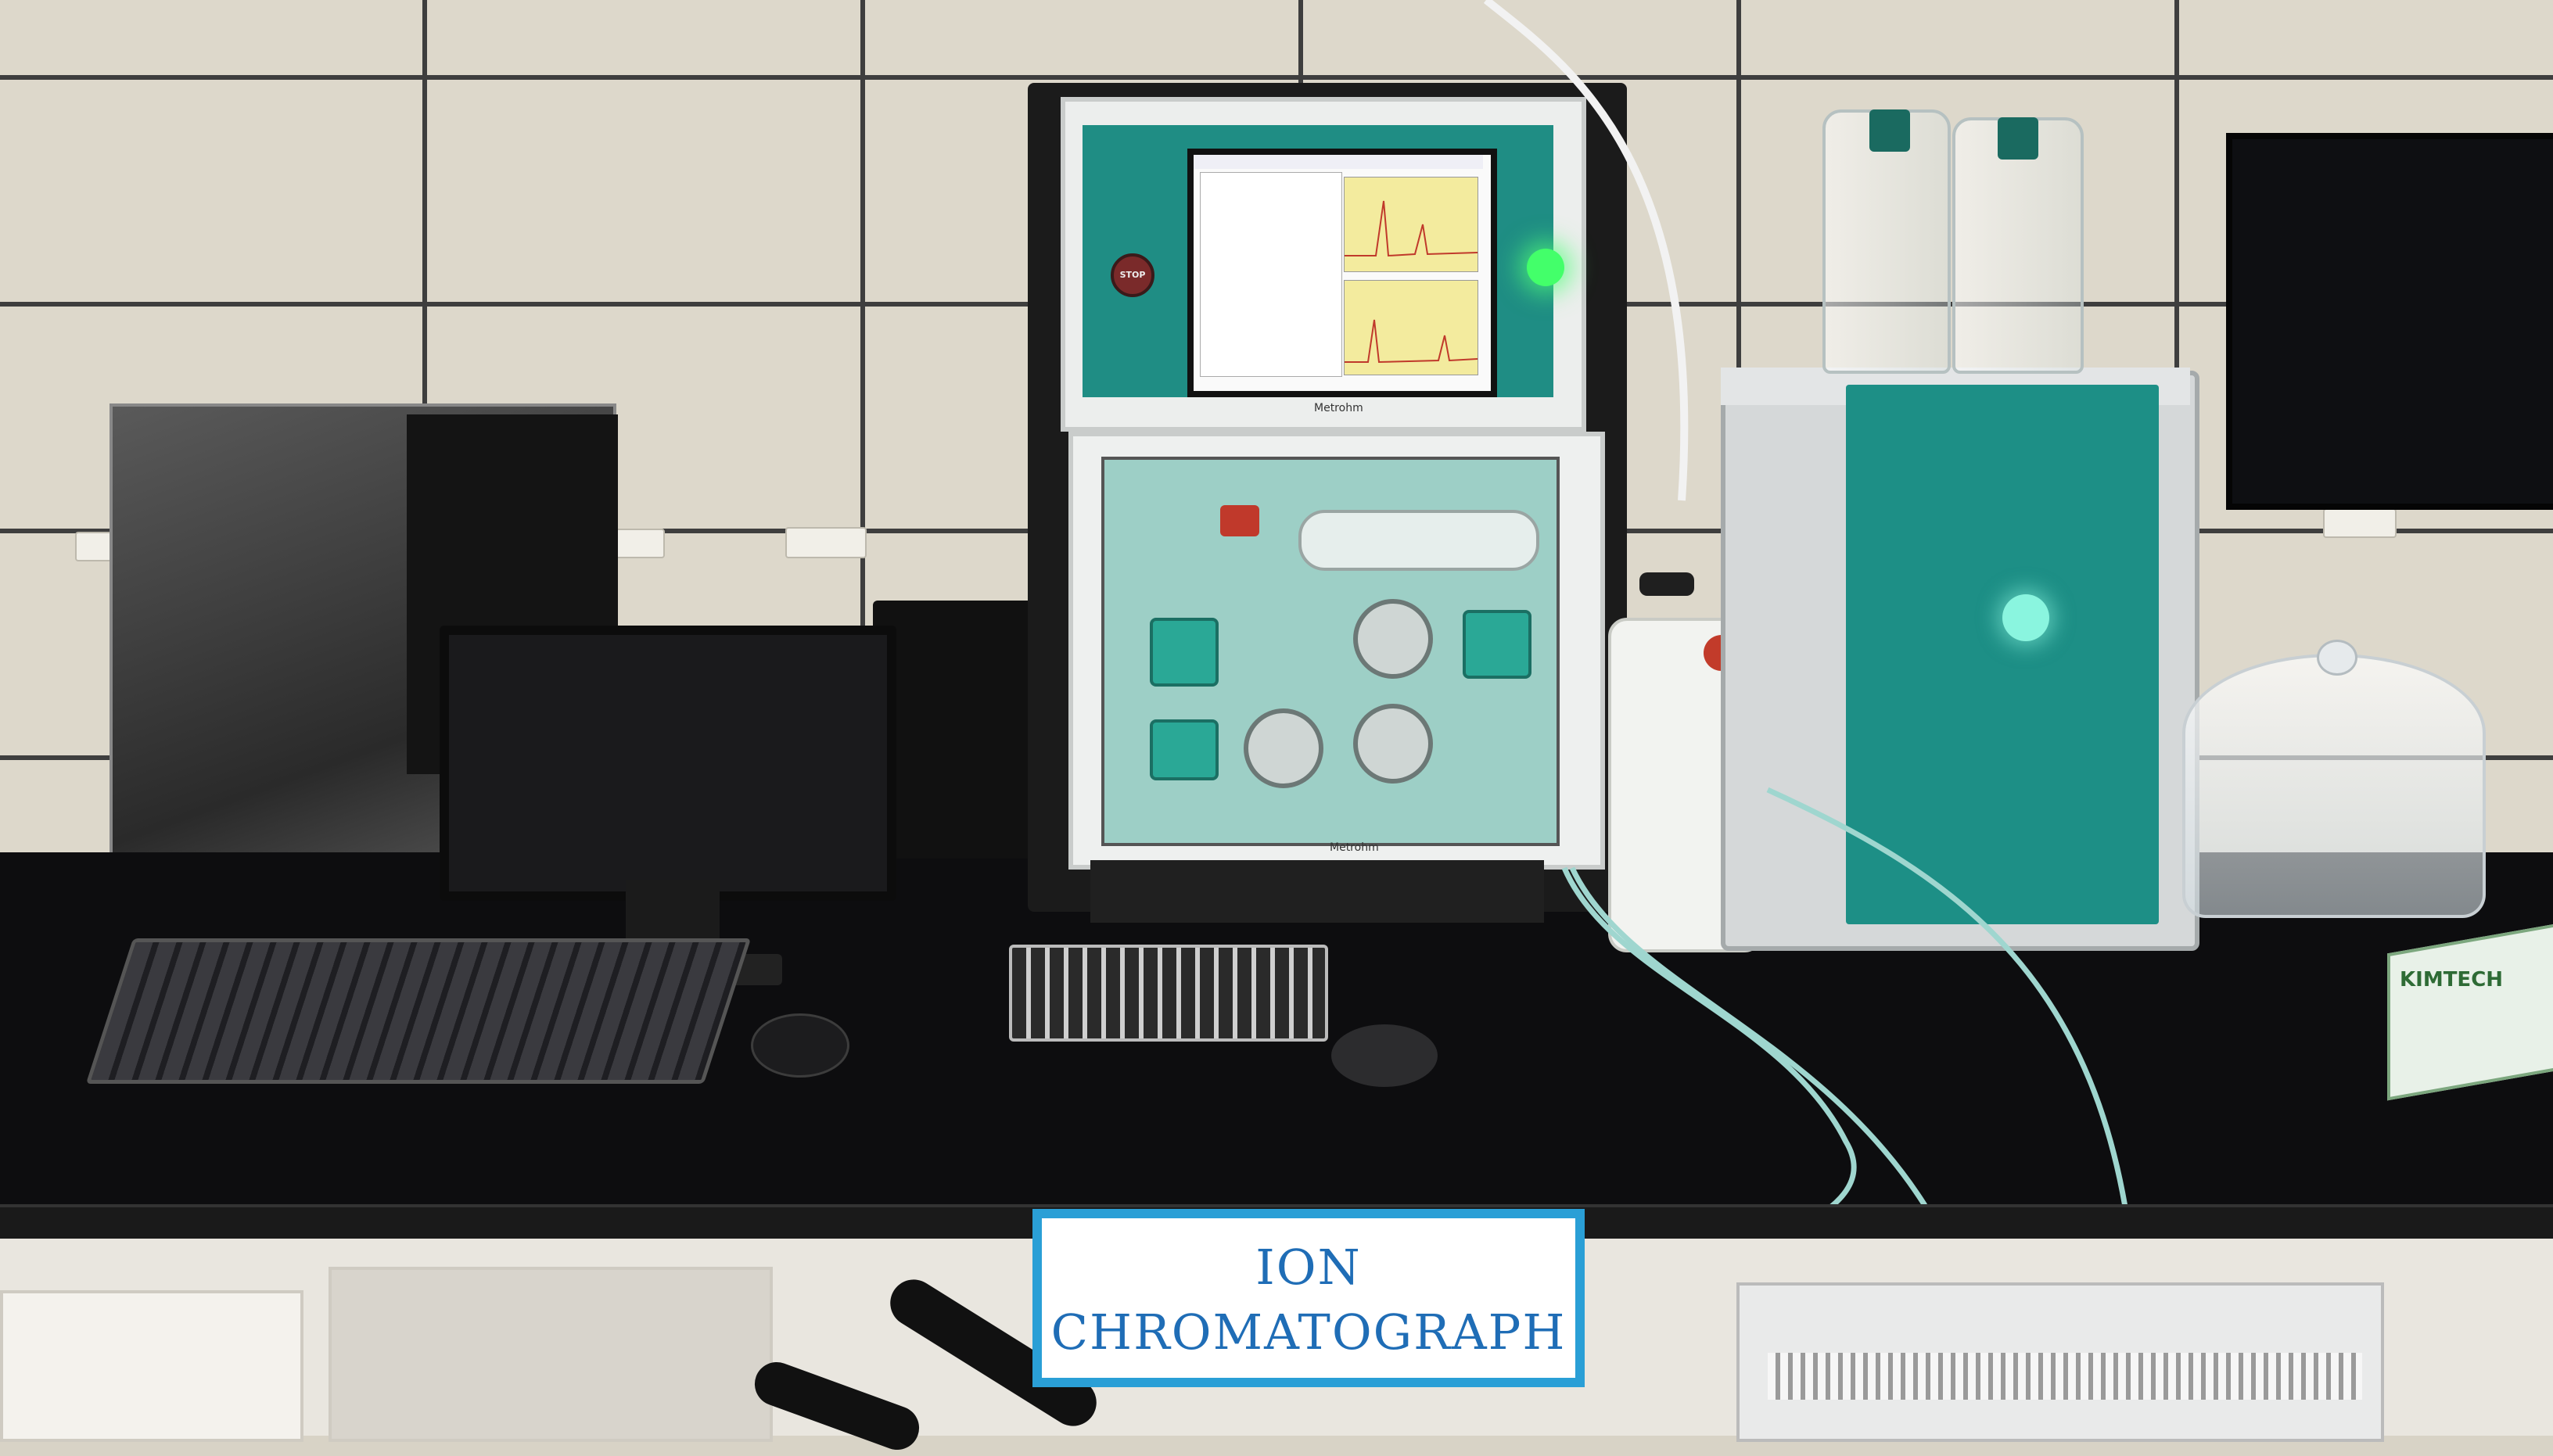  Describe the element at coordinates (2452, 980) in the screenshot. I see `tissue-box-label: KIMTECH` at that location.